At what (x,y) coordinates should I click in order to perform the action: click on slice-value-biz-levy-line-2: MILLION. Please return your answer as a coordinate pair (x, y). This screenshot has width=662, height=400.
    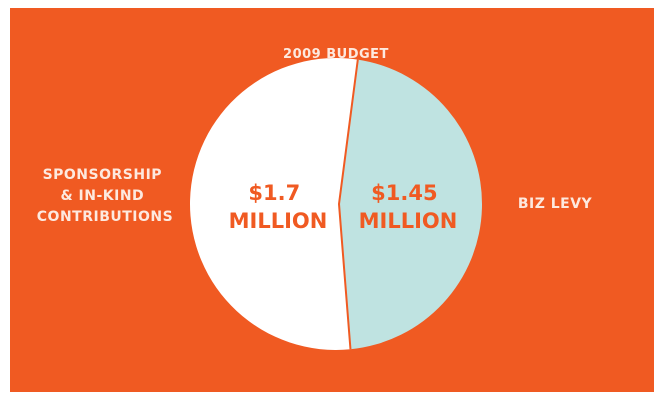
    Looking at the image, I should click on (408, 221).